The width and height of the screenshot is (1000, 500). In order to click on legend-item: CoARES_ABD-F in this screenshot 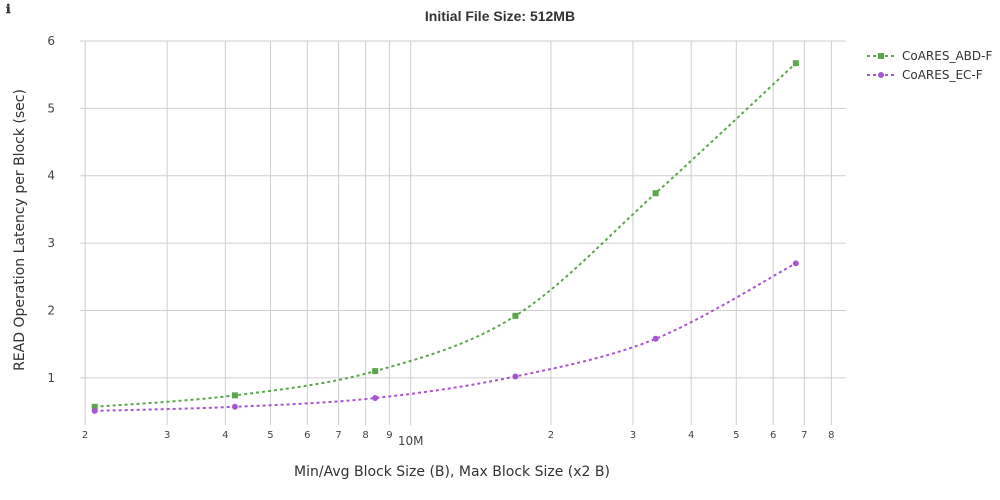, I will do `click(929, 56)`.